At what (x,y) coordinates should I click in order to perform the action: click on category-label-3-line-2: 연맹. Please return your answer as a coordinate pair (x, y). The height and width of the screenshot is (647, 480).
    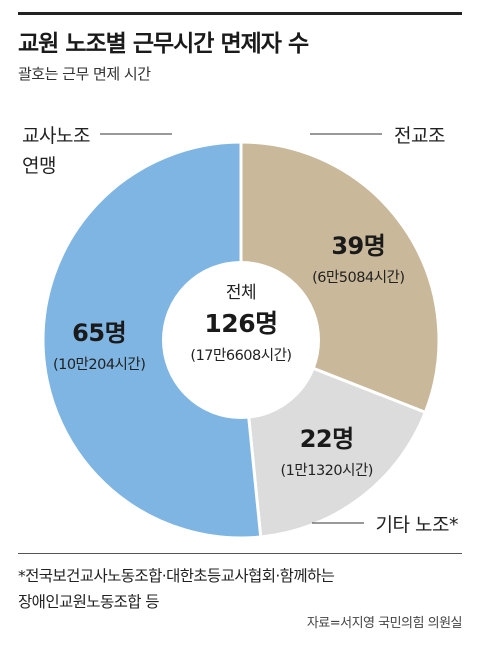
    Looking at the image, I should click on (39, 166).